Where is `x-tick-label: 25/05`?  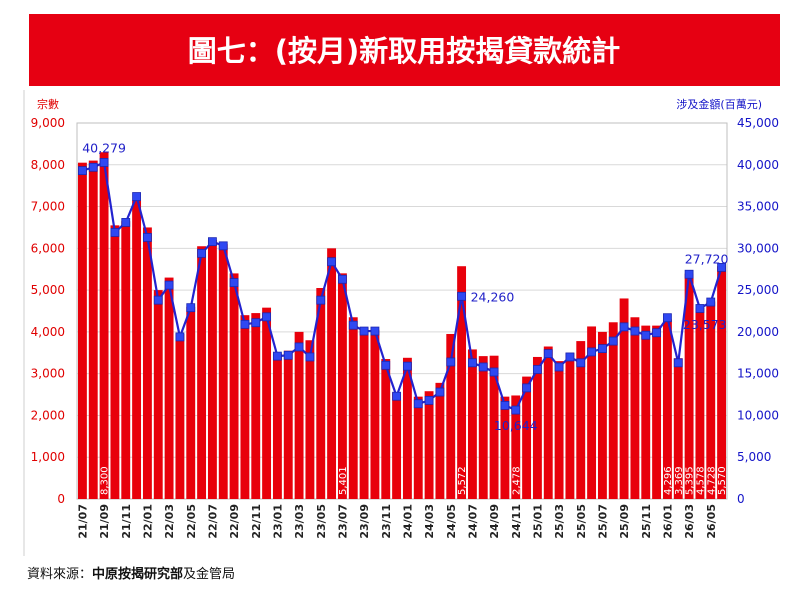 x-tick-label: 25/05 is located at coordinates (581, 521).